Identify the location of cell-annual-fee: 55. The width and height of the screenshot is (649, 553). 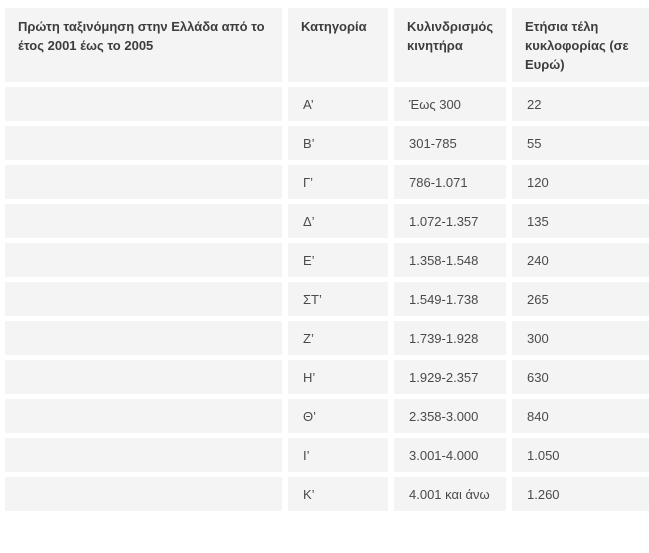
(580, 143).